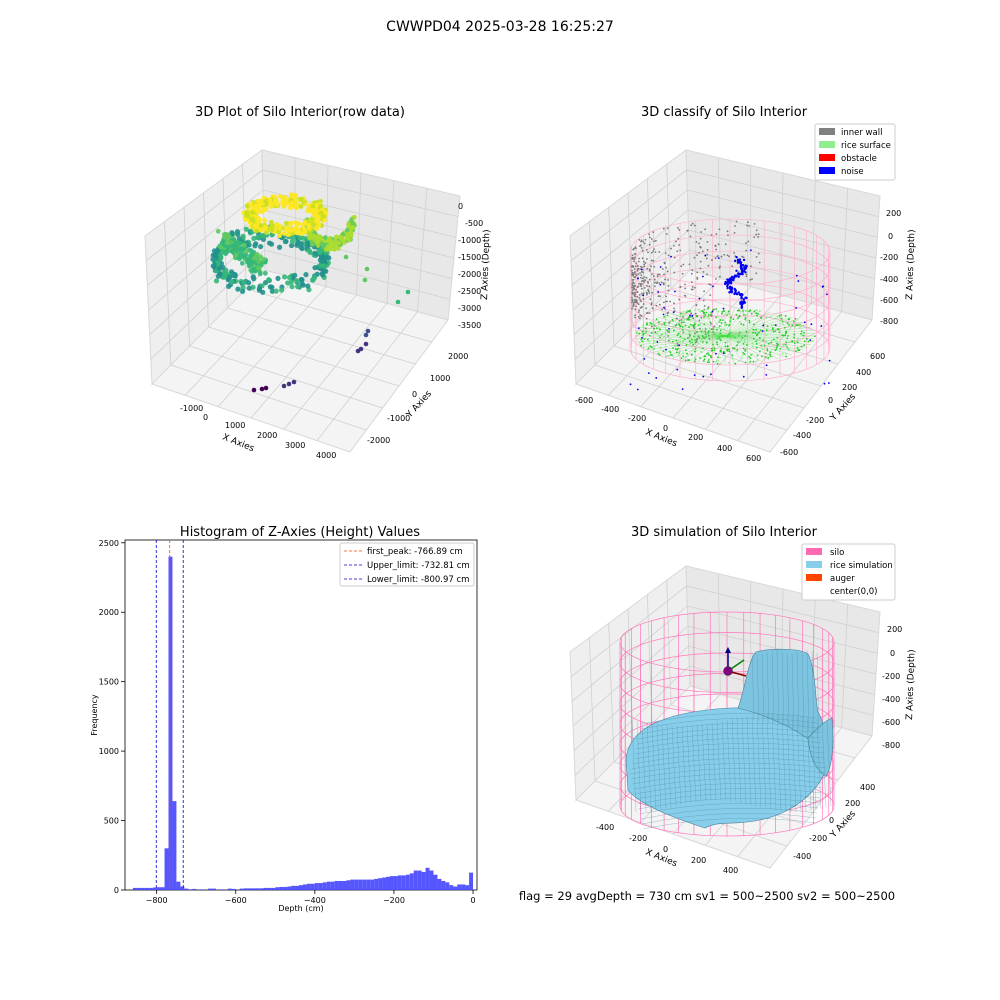 The width and height of the screenshot is (1000, 1000). Describe the element at coordinates (814, 564) in the screenshot. I see `legend-swatch-rice-simulation` at that location.